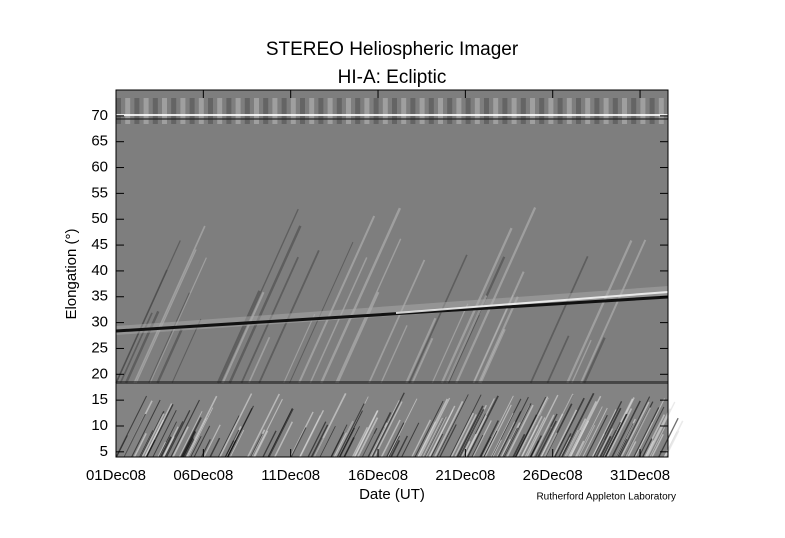 The image size is (785, 538). I want to click on y-tick-label: 50, so click(99, 218).